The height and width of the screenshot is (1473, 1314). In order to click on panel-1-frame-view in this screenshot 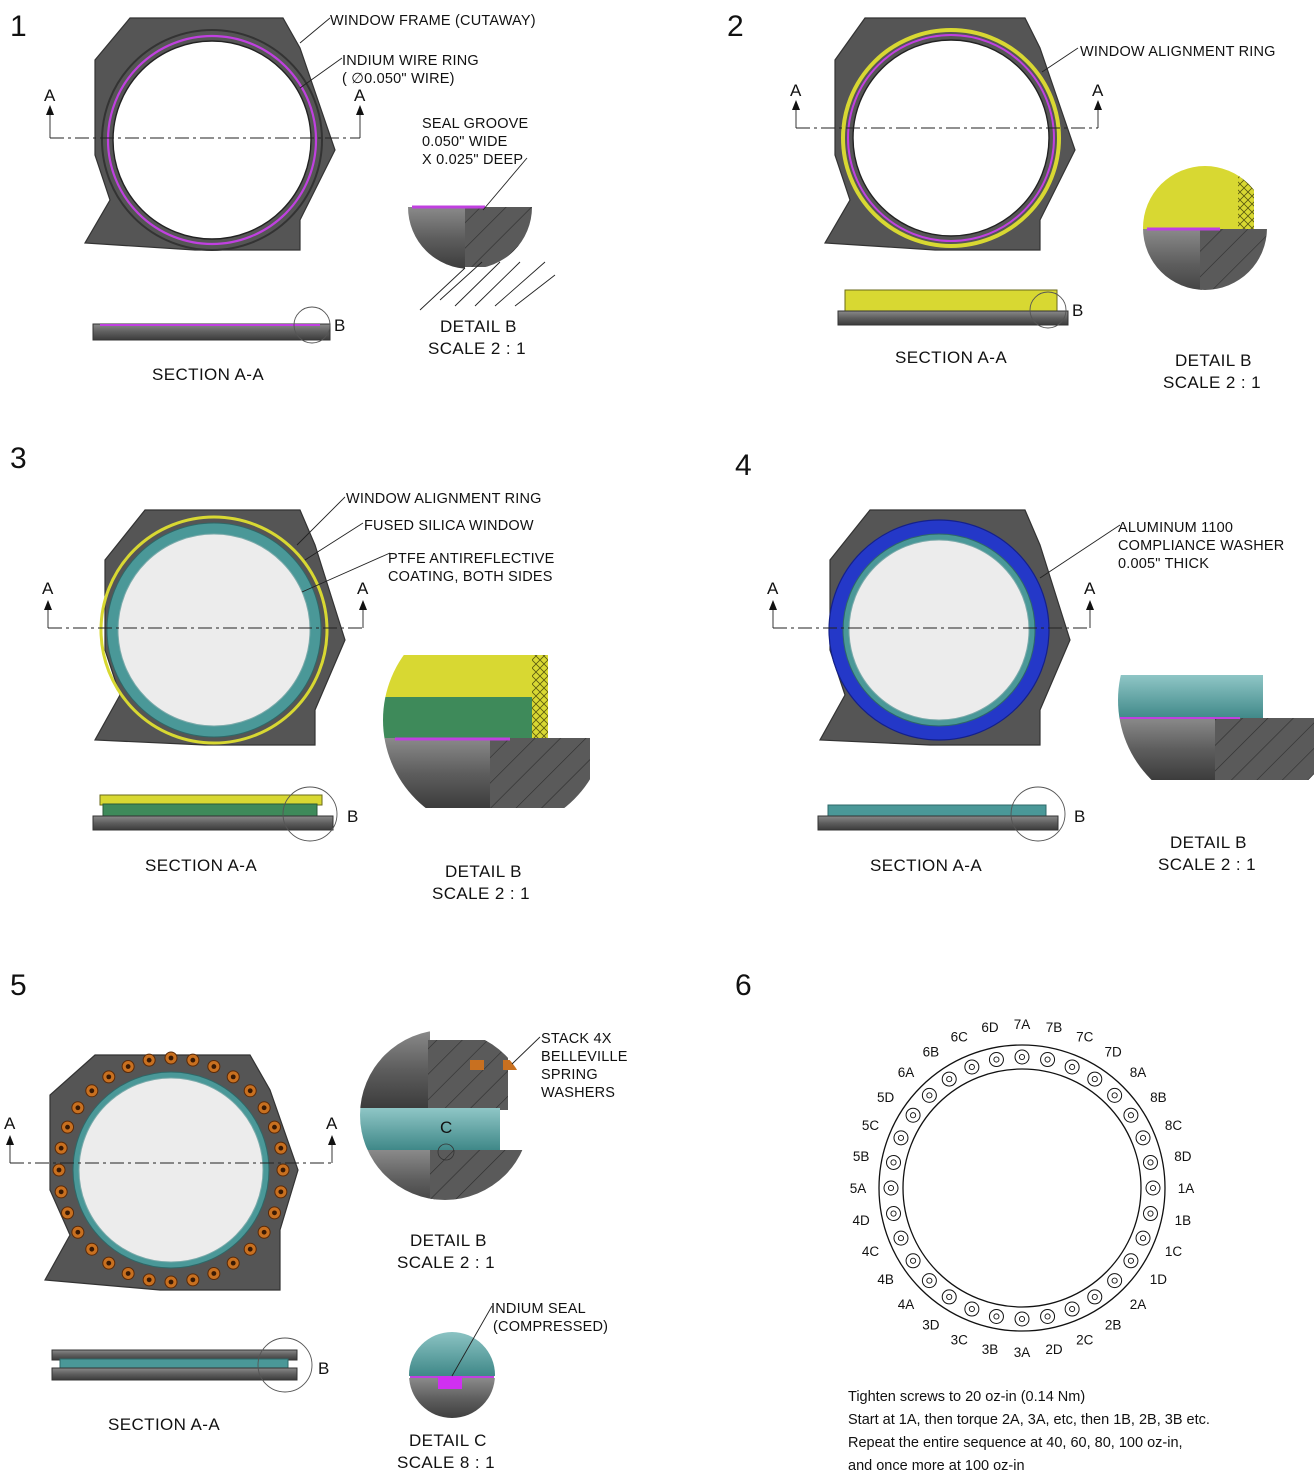, I will do `click(209, 134)`.